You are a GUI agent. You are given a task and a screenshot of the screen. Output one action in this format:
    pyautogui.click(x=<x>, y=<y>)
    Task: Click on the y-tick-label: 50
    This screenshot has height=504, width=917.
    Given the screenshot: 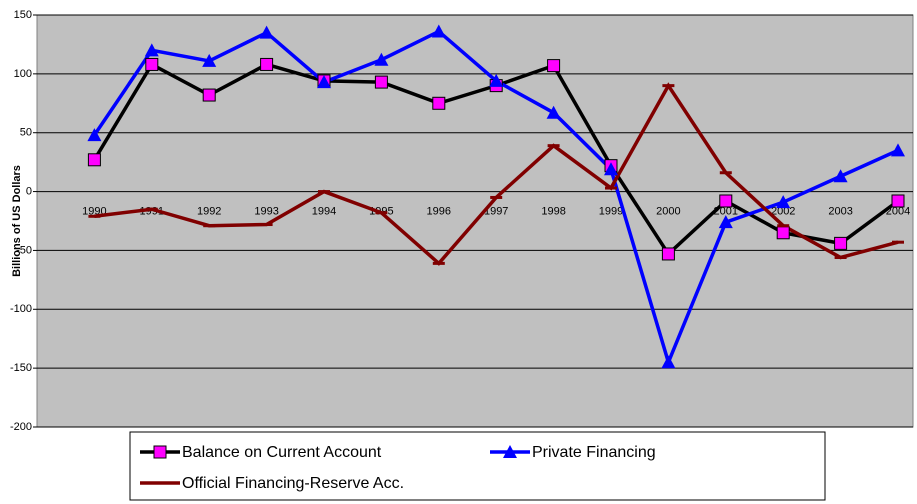 What is the action you would take?
    pyautogui.click(x=26, y=133)
    